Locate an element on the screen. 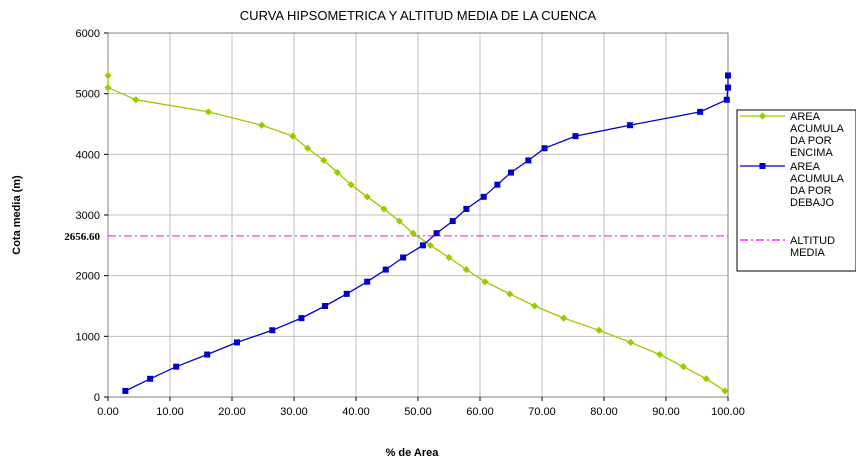  x-tick-label: 80.00 is located at coordinates (604, 412).